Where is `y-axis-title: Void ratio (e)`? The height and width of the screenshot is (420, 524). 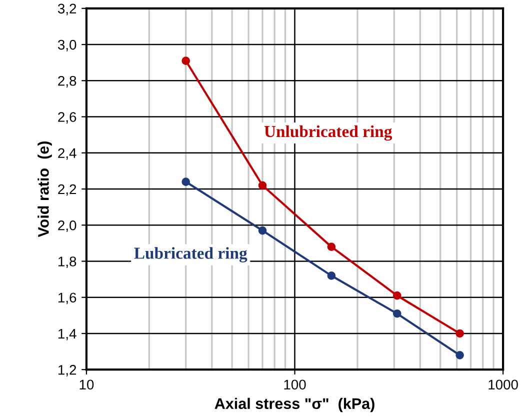
y-axis-title: Void ratio (e) is located at coordinates (45, 190).